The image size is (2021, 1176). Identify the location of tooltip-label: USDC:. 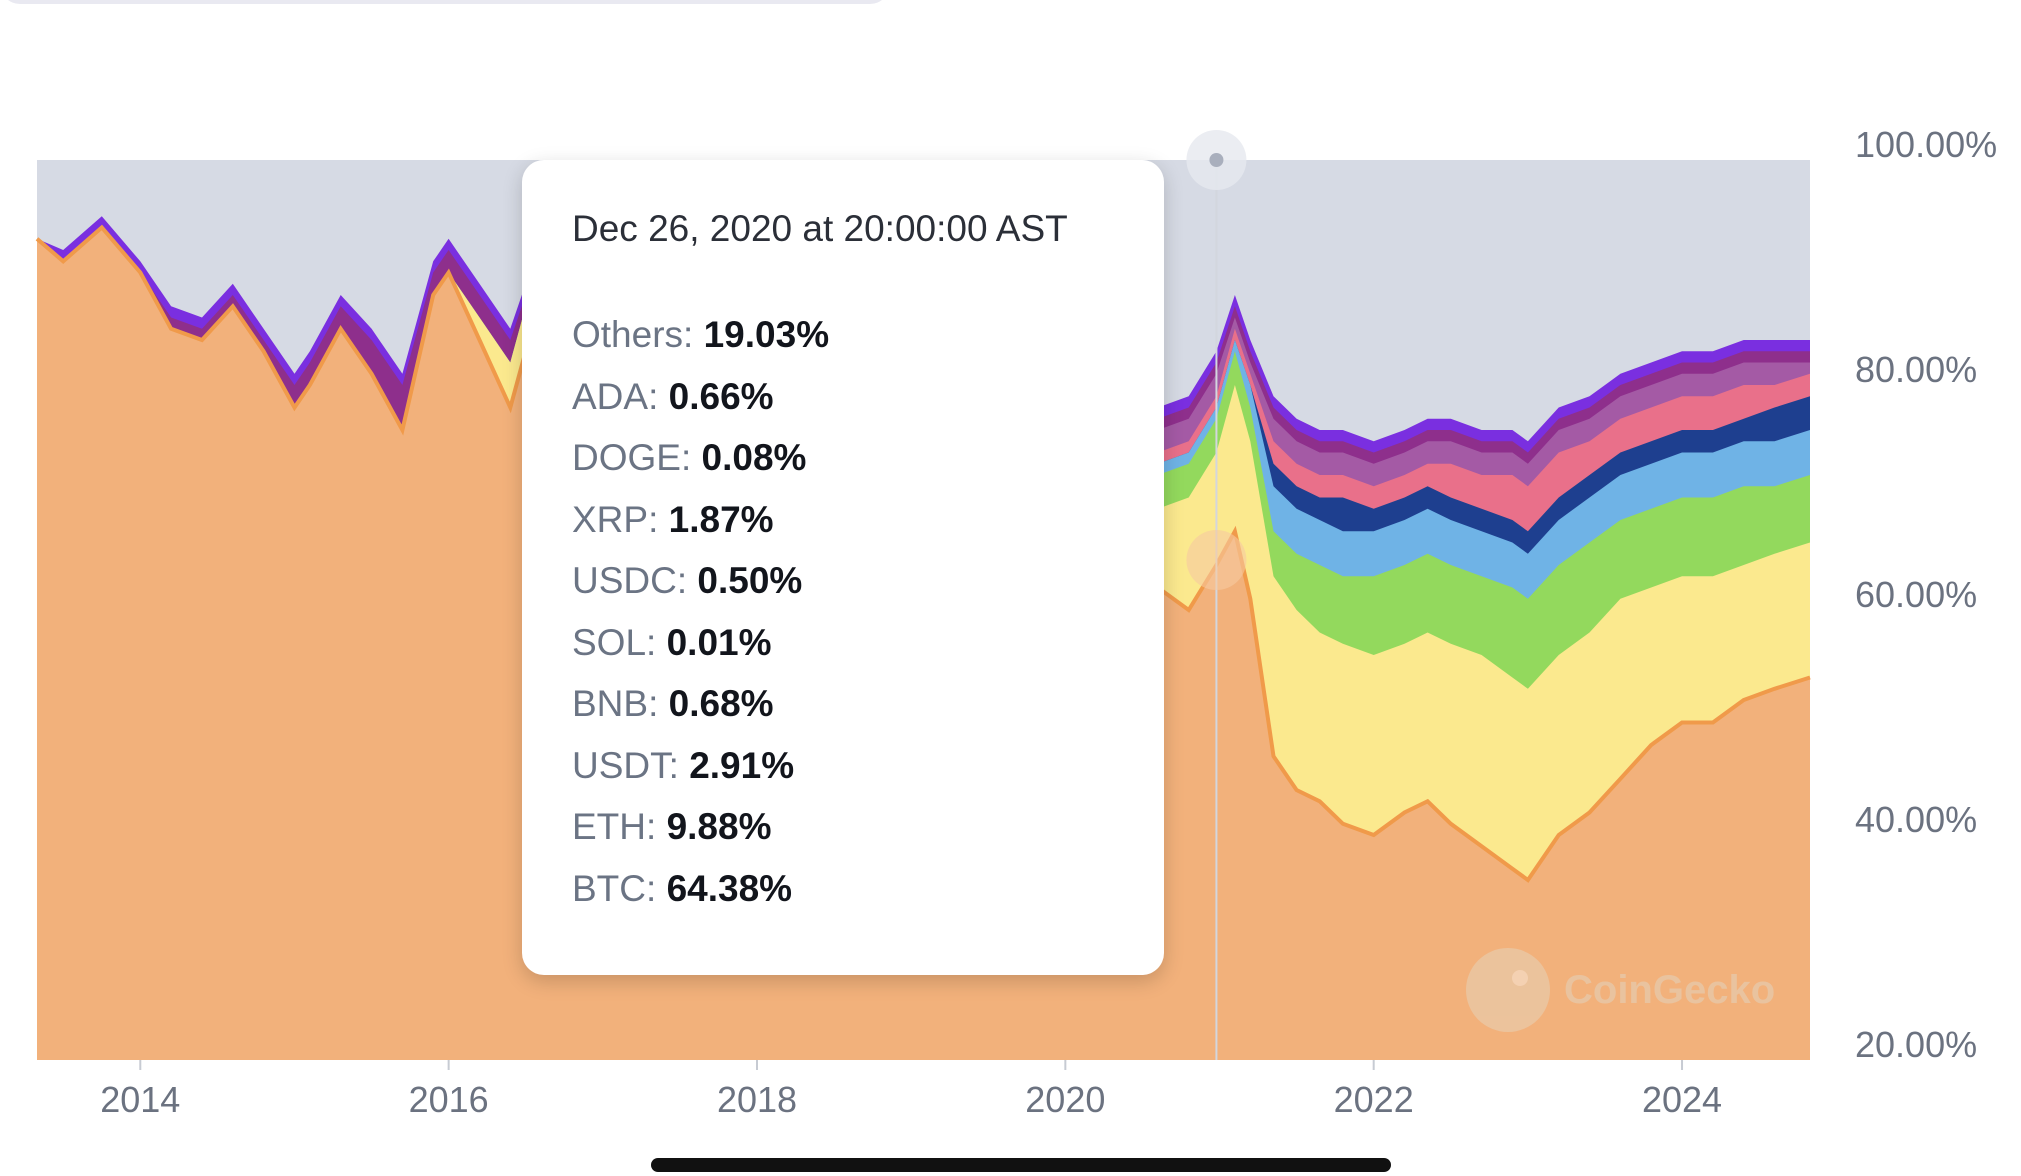
(630, 580).